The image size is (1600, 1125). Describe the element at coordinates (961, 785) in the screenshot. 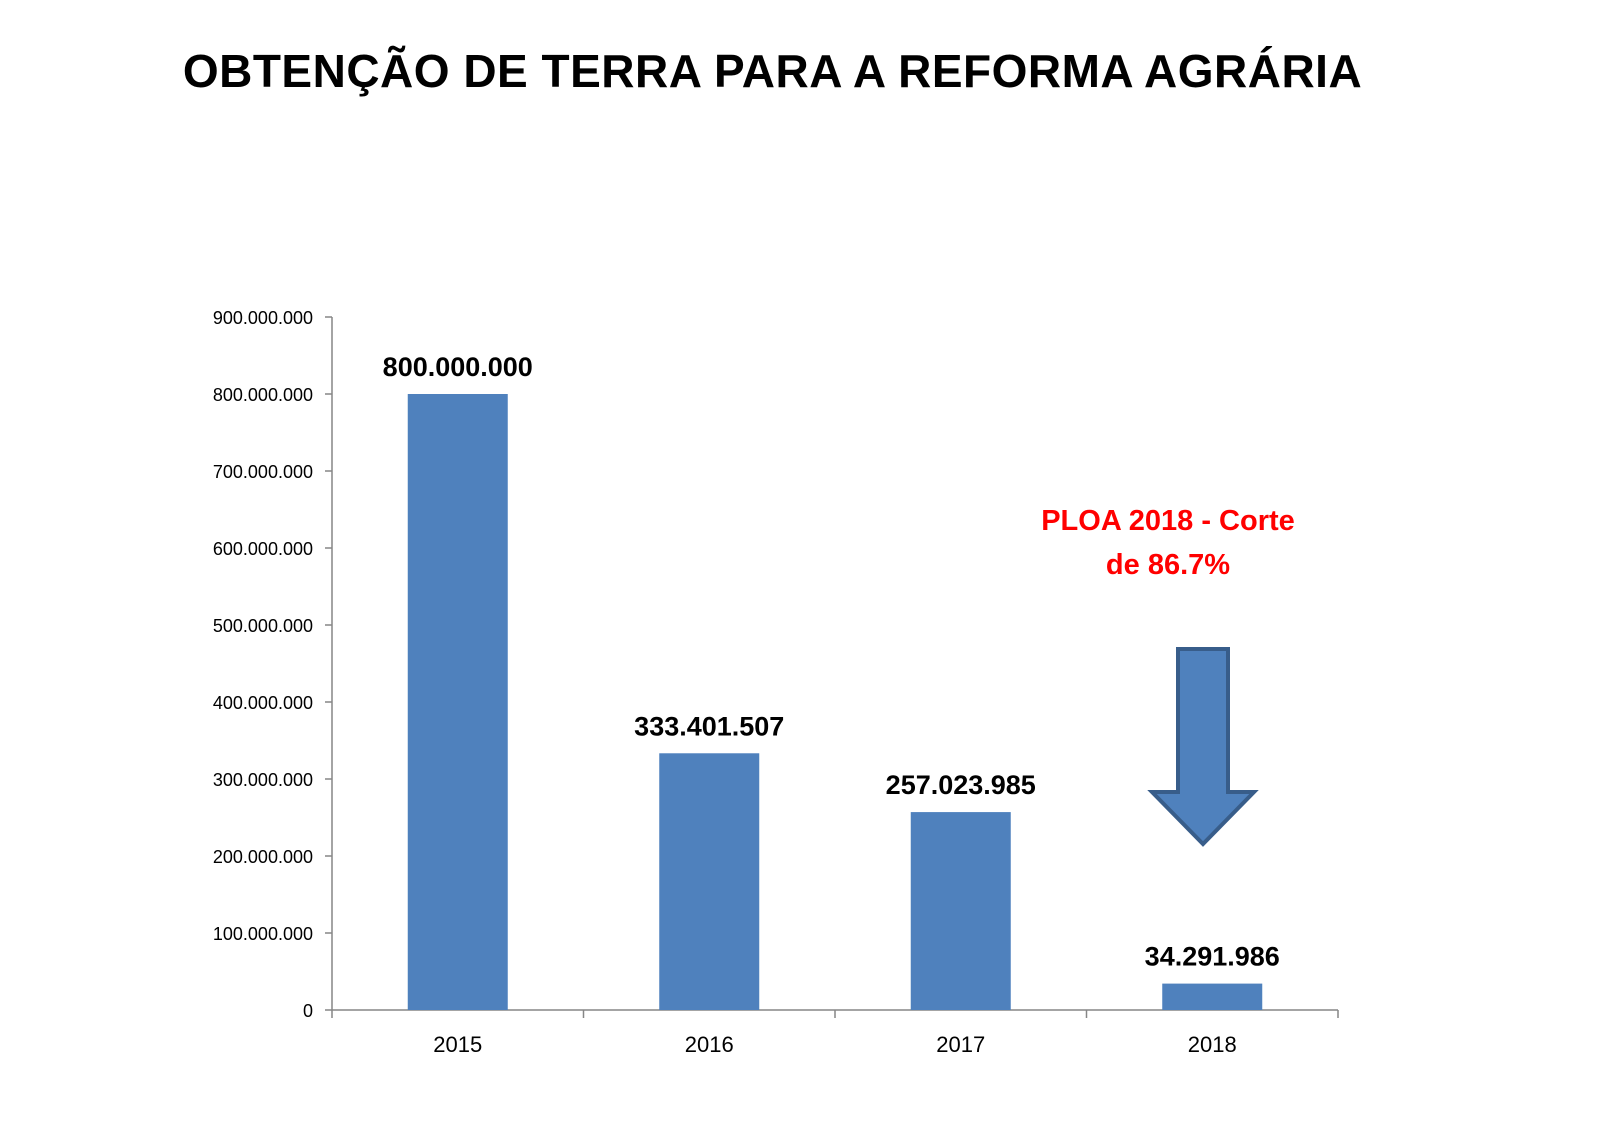

I see `data-label-2017: 257.023.985` at that location.